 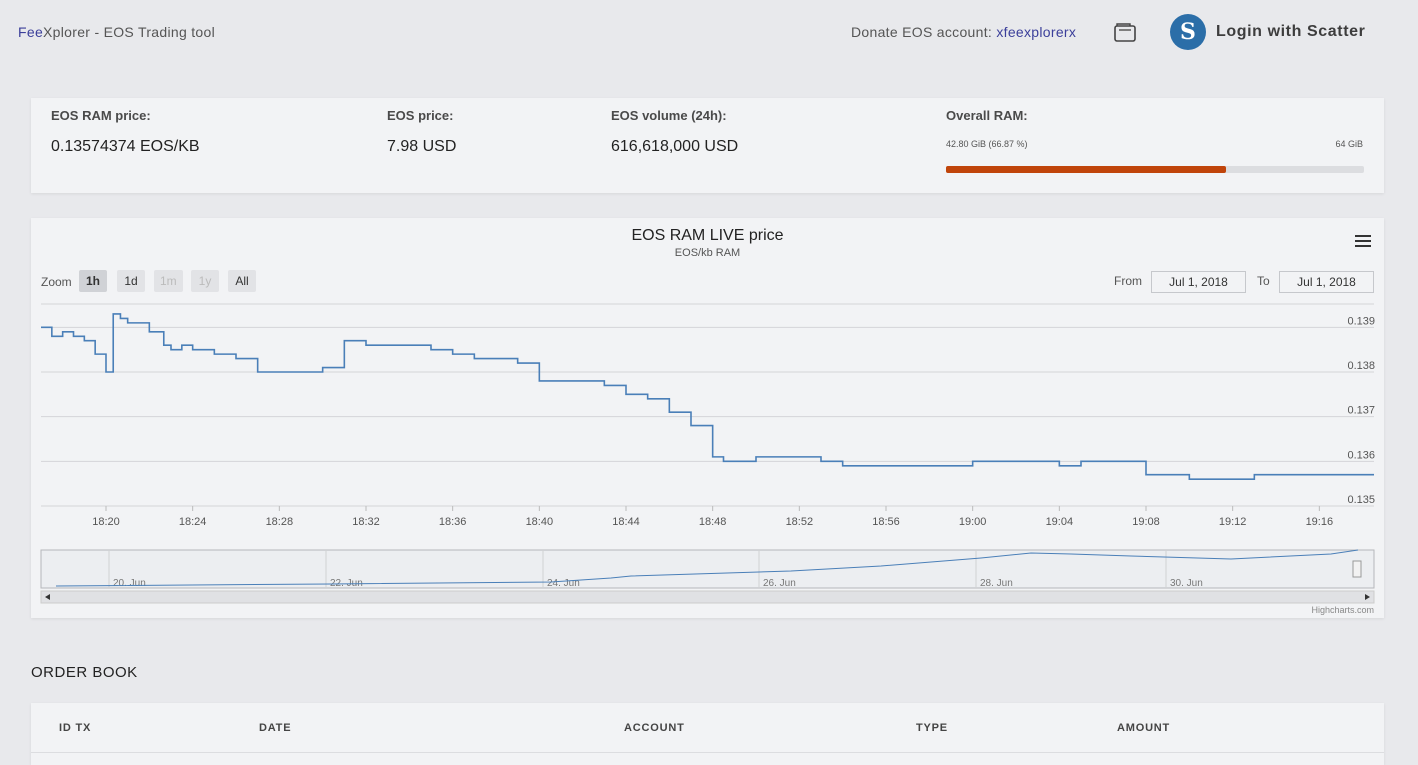 What do you see at coordinates (540, 522) in the screenshot?
I see `x-tick-label: 18:40` at bounding box center [540, 522].